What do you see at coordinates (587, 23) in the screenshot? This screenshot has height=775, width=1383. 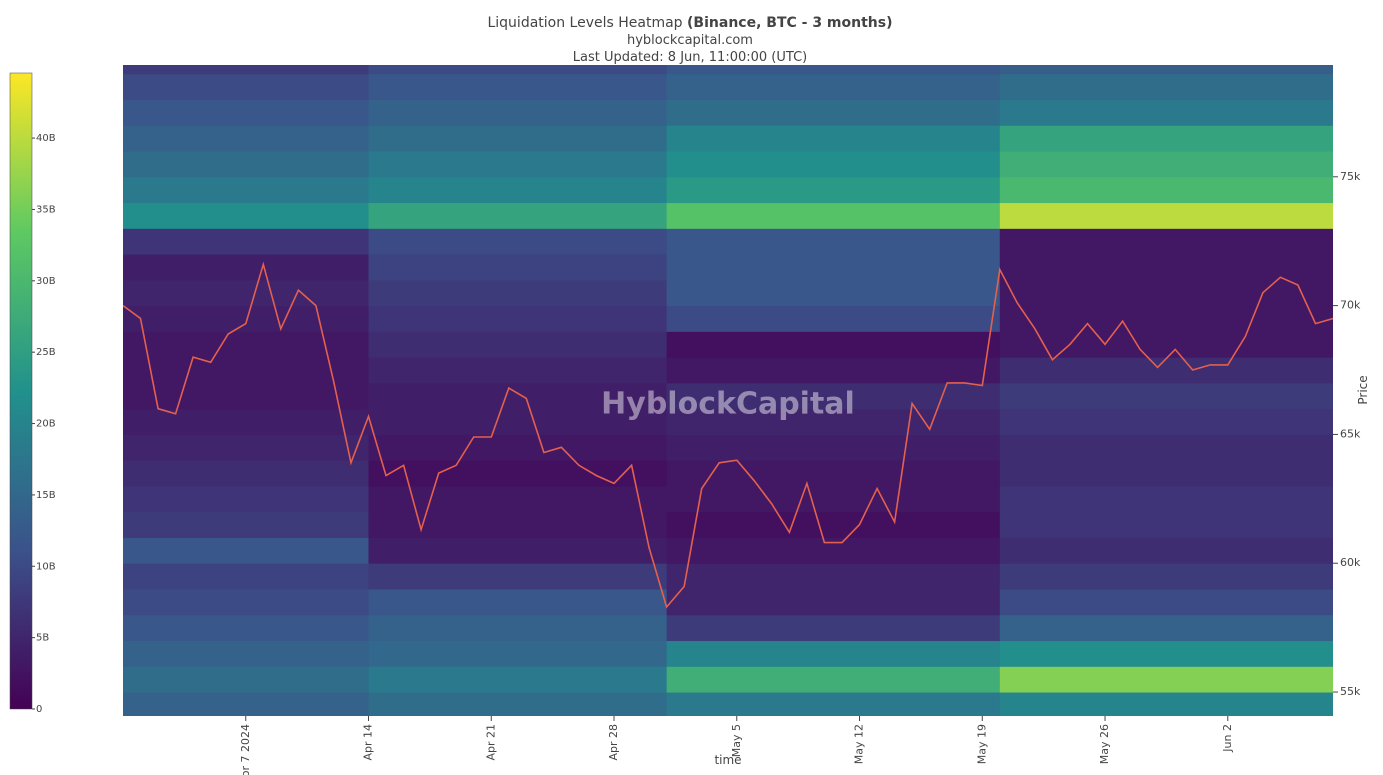 I see `title: Liquidation Levels Heatmap` at bounding box center [587, 23].